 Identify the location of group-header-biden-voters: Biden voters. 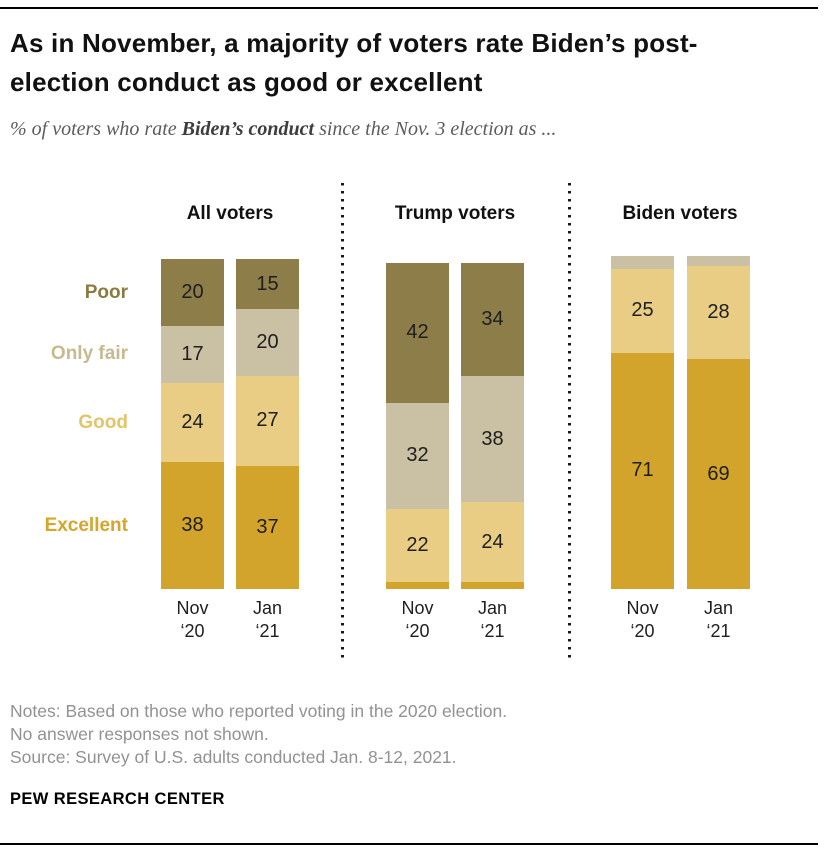
(680, 213).